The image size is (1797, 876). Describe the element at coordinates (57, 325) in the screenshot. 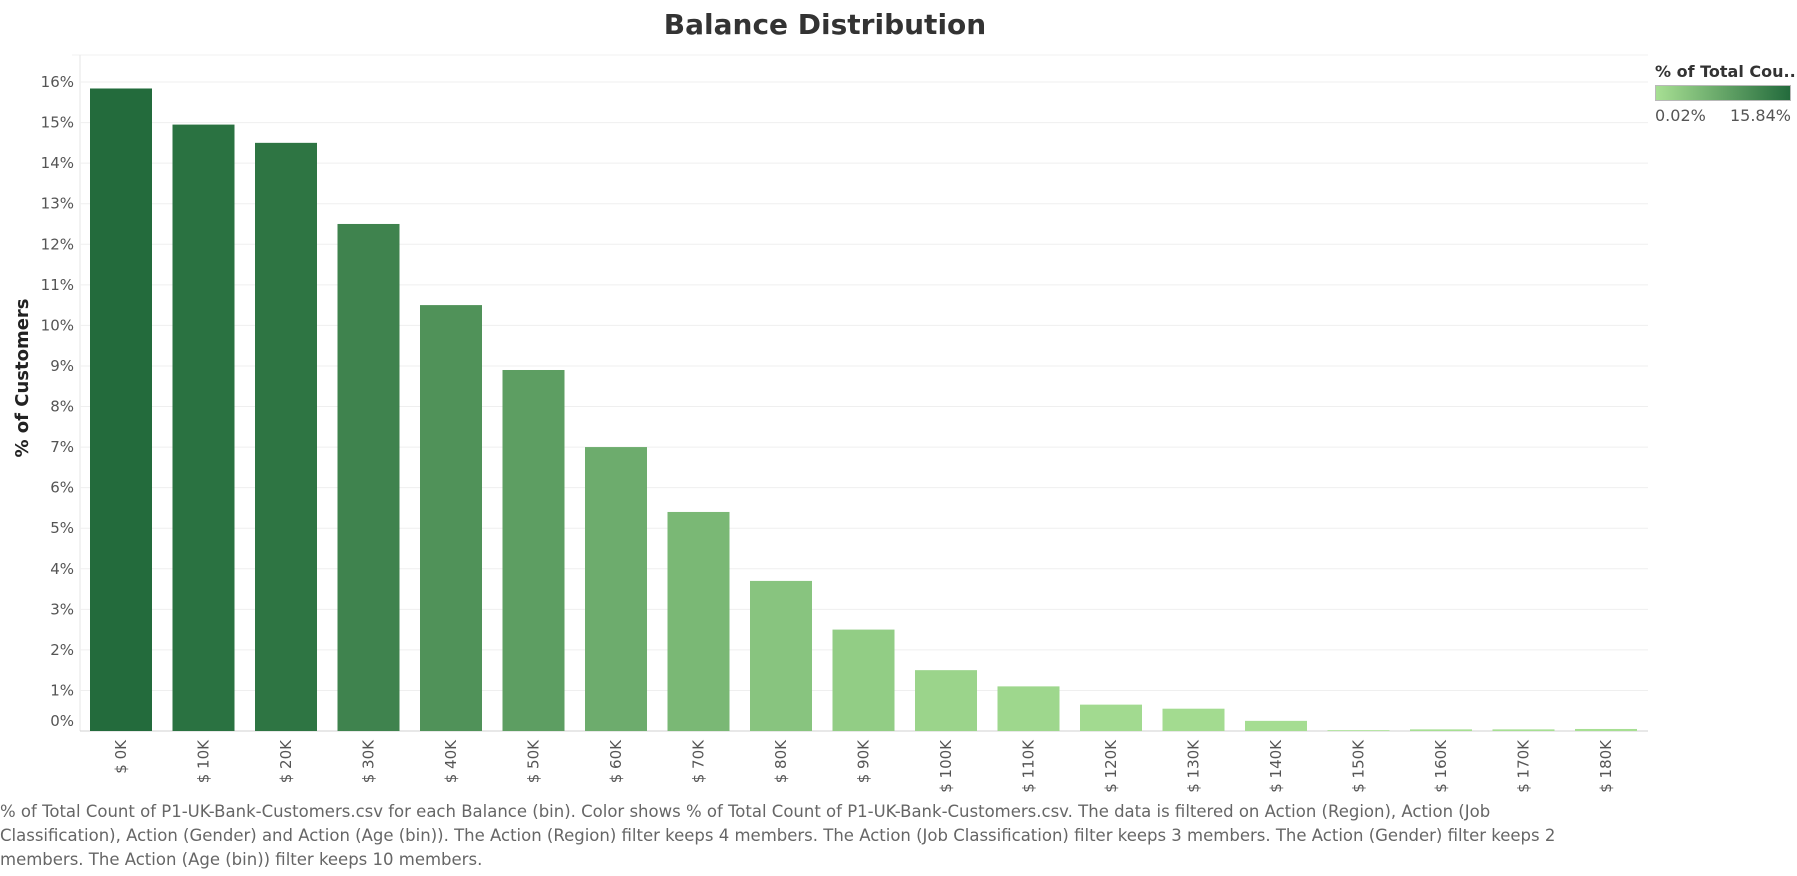

I see `y-tick-label: 10%` at that location.